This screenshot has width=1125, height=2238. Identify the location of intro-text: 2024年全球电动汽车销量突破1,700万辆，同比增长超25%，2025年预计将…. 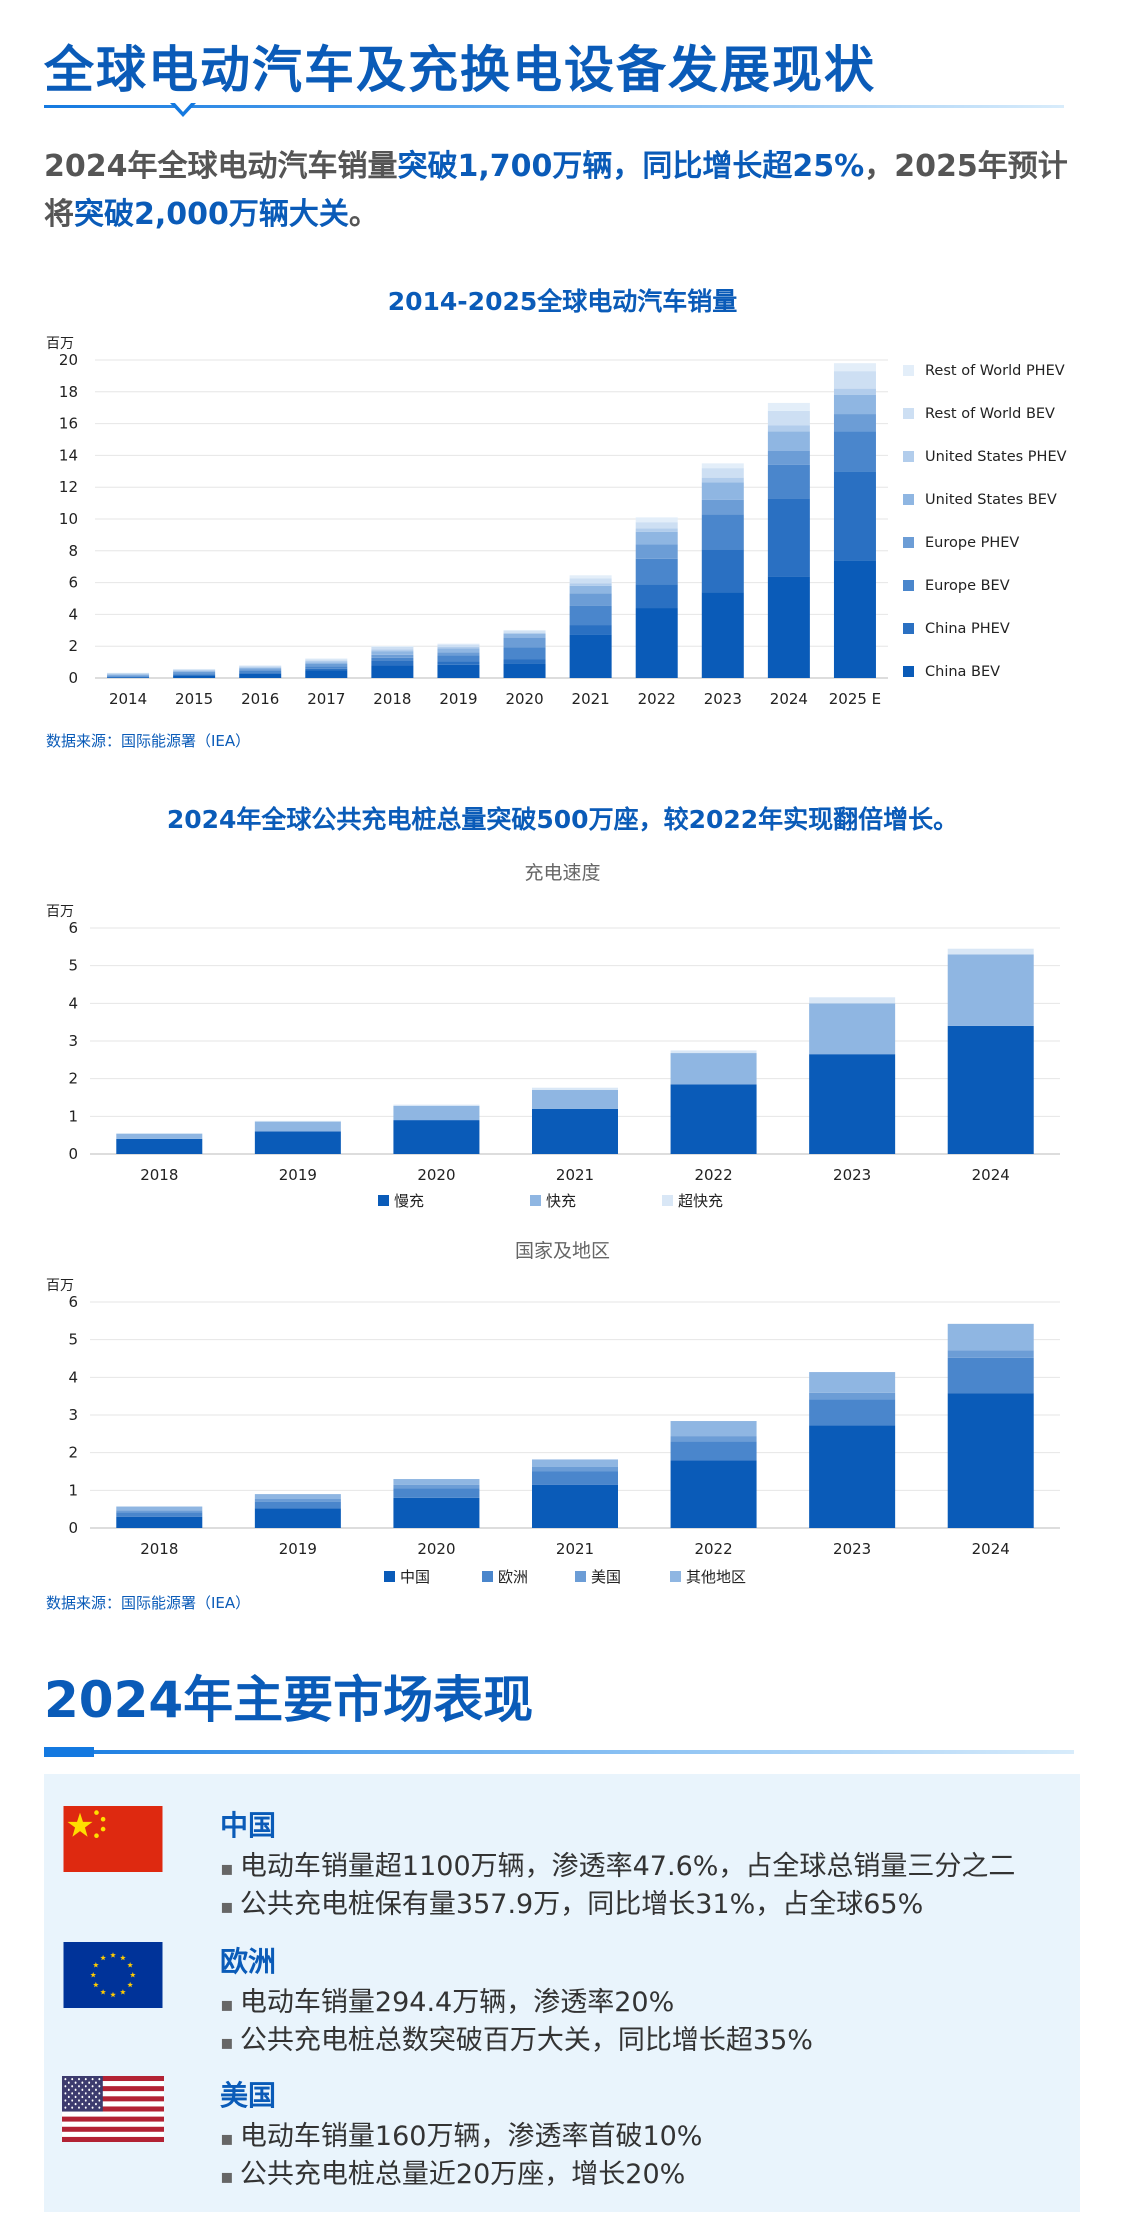
(564, 191).